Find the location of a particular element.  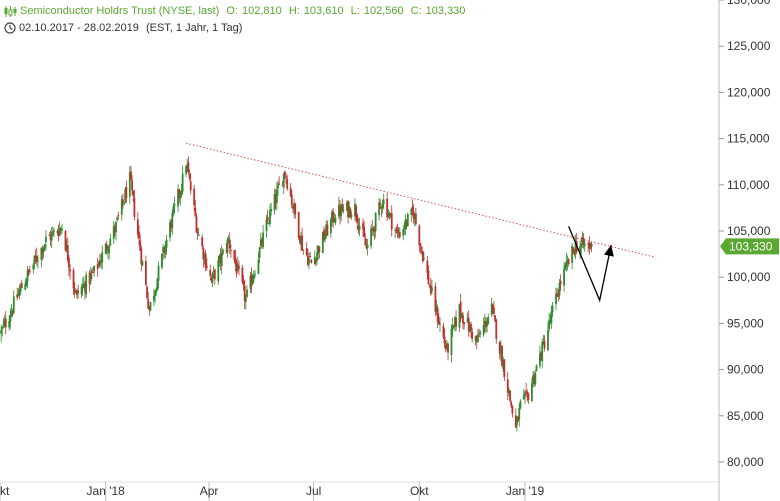

x-tick-label: Okt is located at coordinates (419, 491).